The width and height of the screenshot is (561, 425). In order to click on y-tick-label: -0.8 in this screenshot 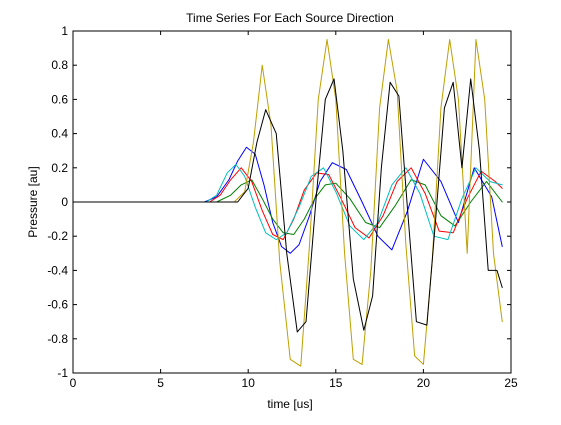, I will do `click(57, 339)`.